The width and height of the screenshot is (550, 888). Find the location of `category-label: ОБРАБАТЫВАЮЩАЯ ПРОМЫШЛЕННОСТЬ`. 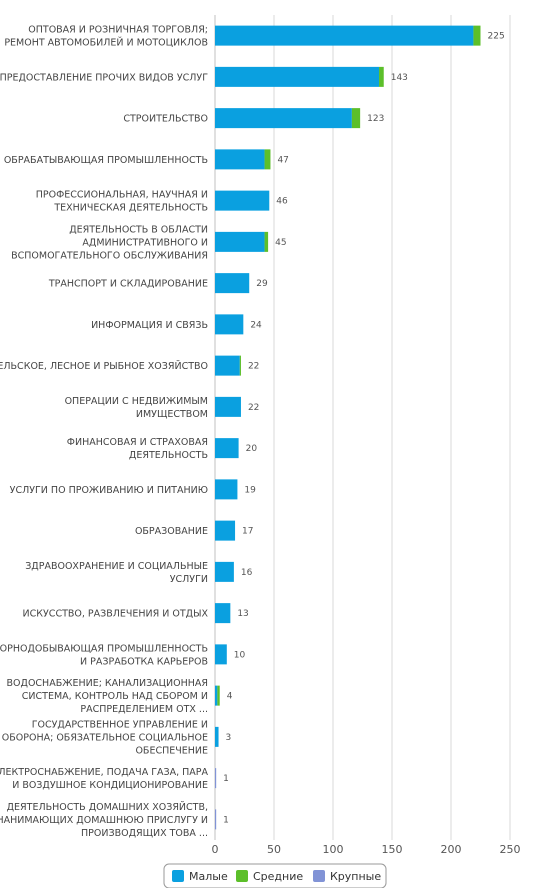

category-label: ОБРАБАТЫВАЮЩАЯ ПРОМЫШЛЕННОСТЬ is located at coordinates (106, 160).